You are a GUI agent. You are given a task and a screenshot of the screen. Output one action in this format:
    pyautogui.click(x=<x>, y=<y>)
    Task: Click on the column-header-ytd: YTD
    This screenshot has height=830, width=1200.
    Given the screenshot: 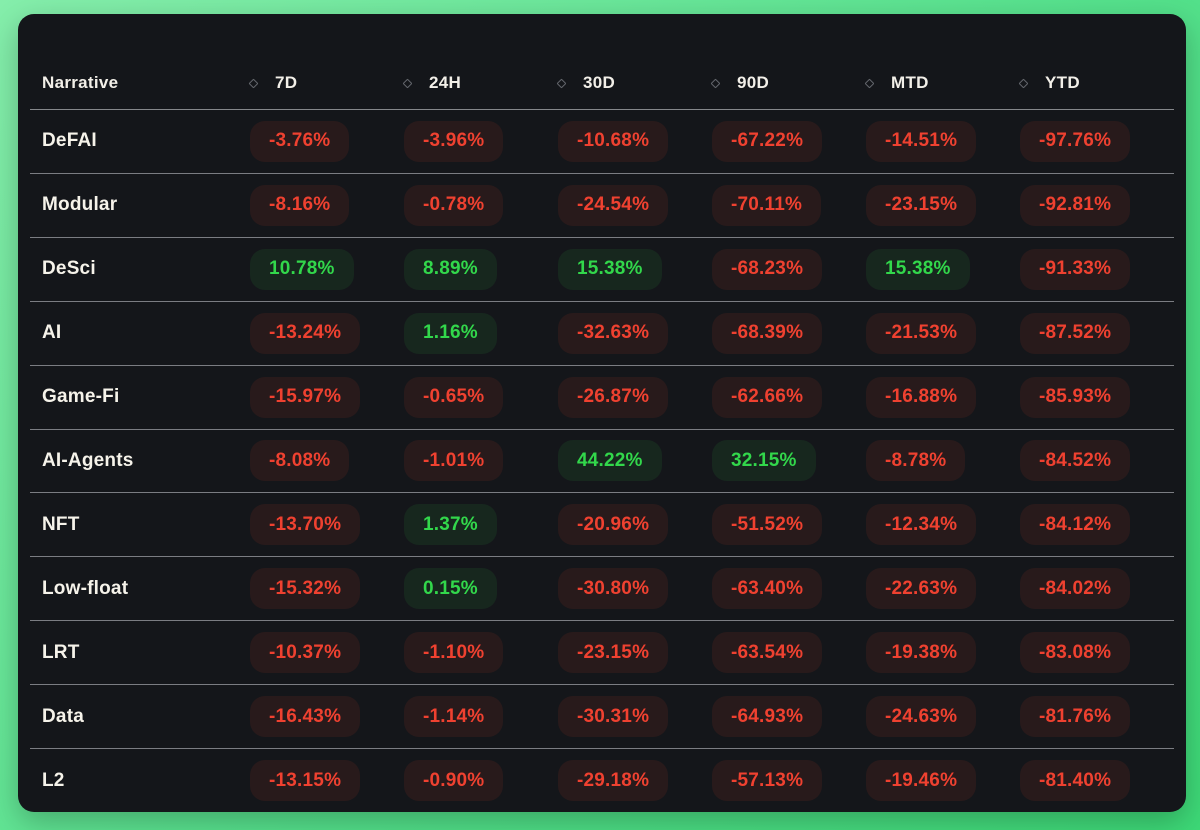 What is the action you would take?
    pyautogui.click(x=1096, y=83)
    